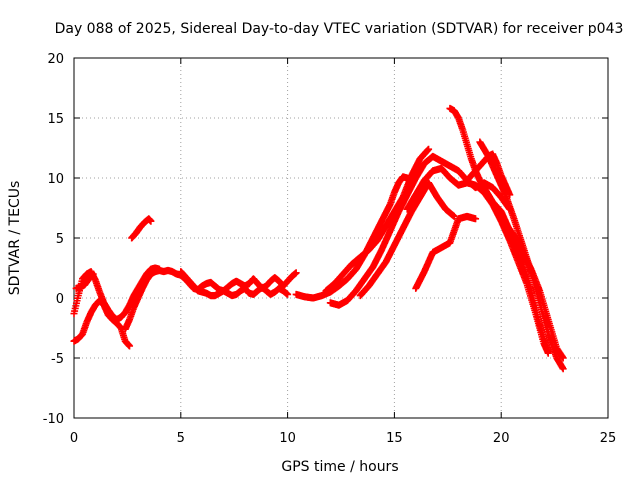  What do you see at coordinates (55, 119) in the screenshot?
I see `y-tick-label: 15` at bounding box center [55, 119].